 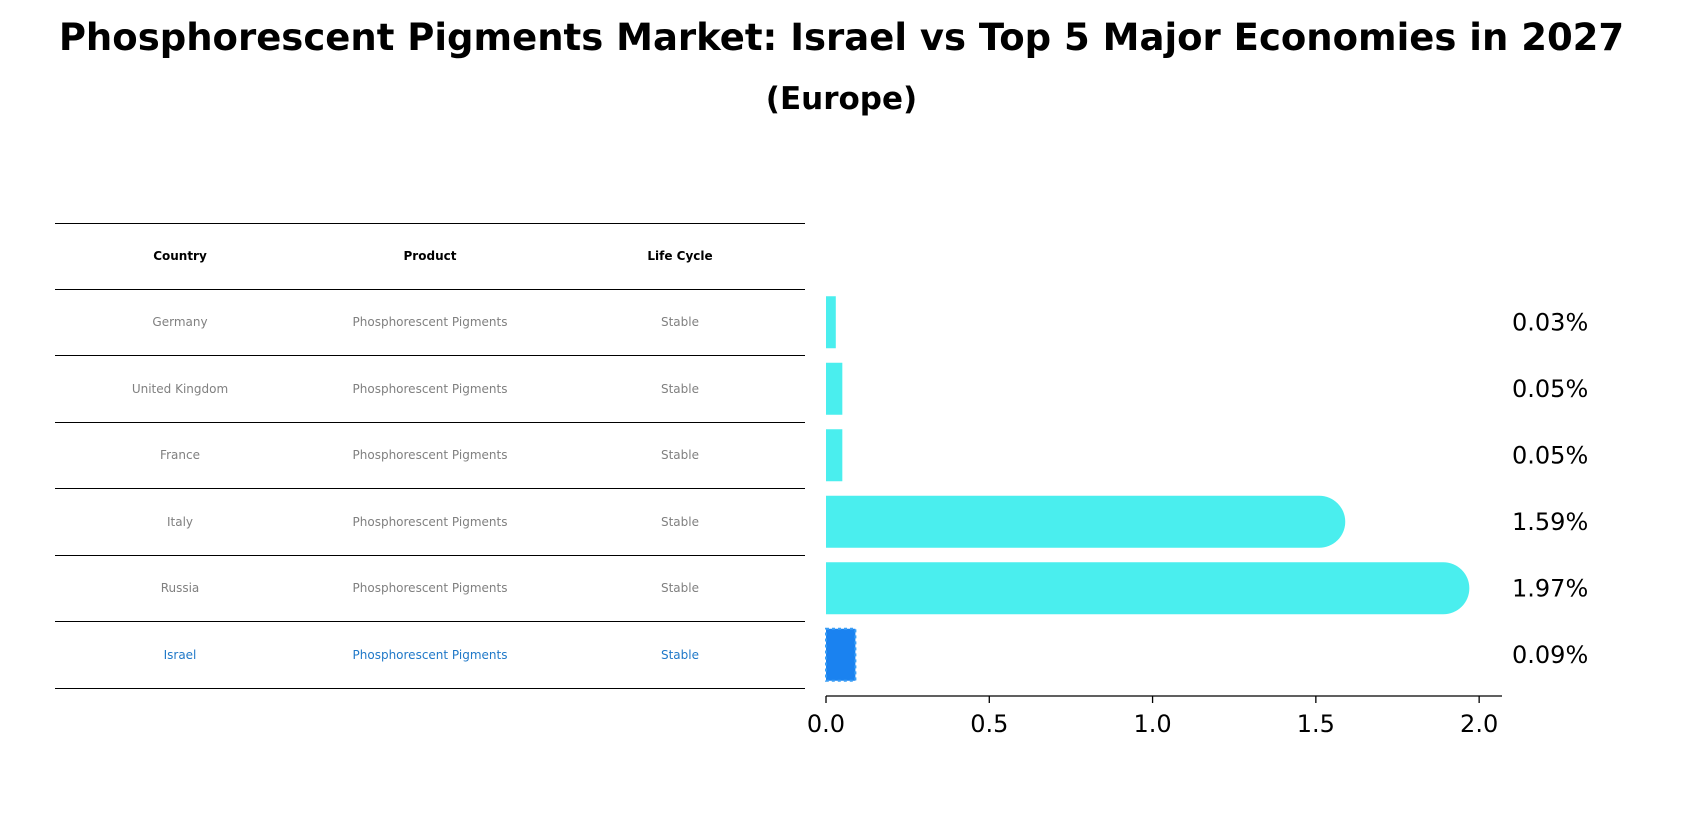 What do you see at coordinates (180, 455) in the screenshot?
I see `cell-country: France` at bounding box center [180, 455].